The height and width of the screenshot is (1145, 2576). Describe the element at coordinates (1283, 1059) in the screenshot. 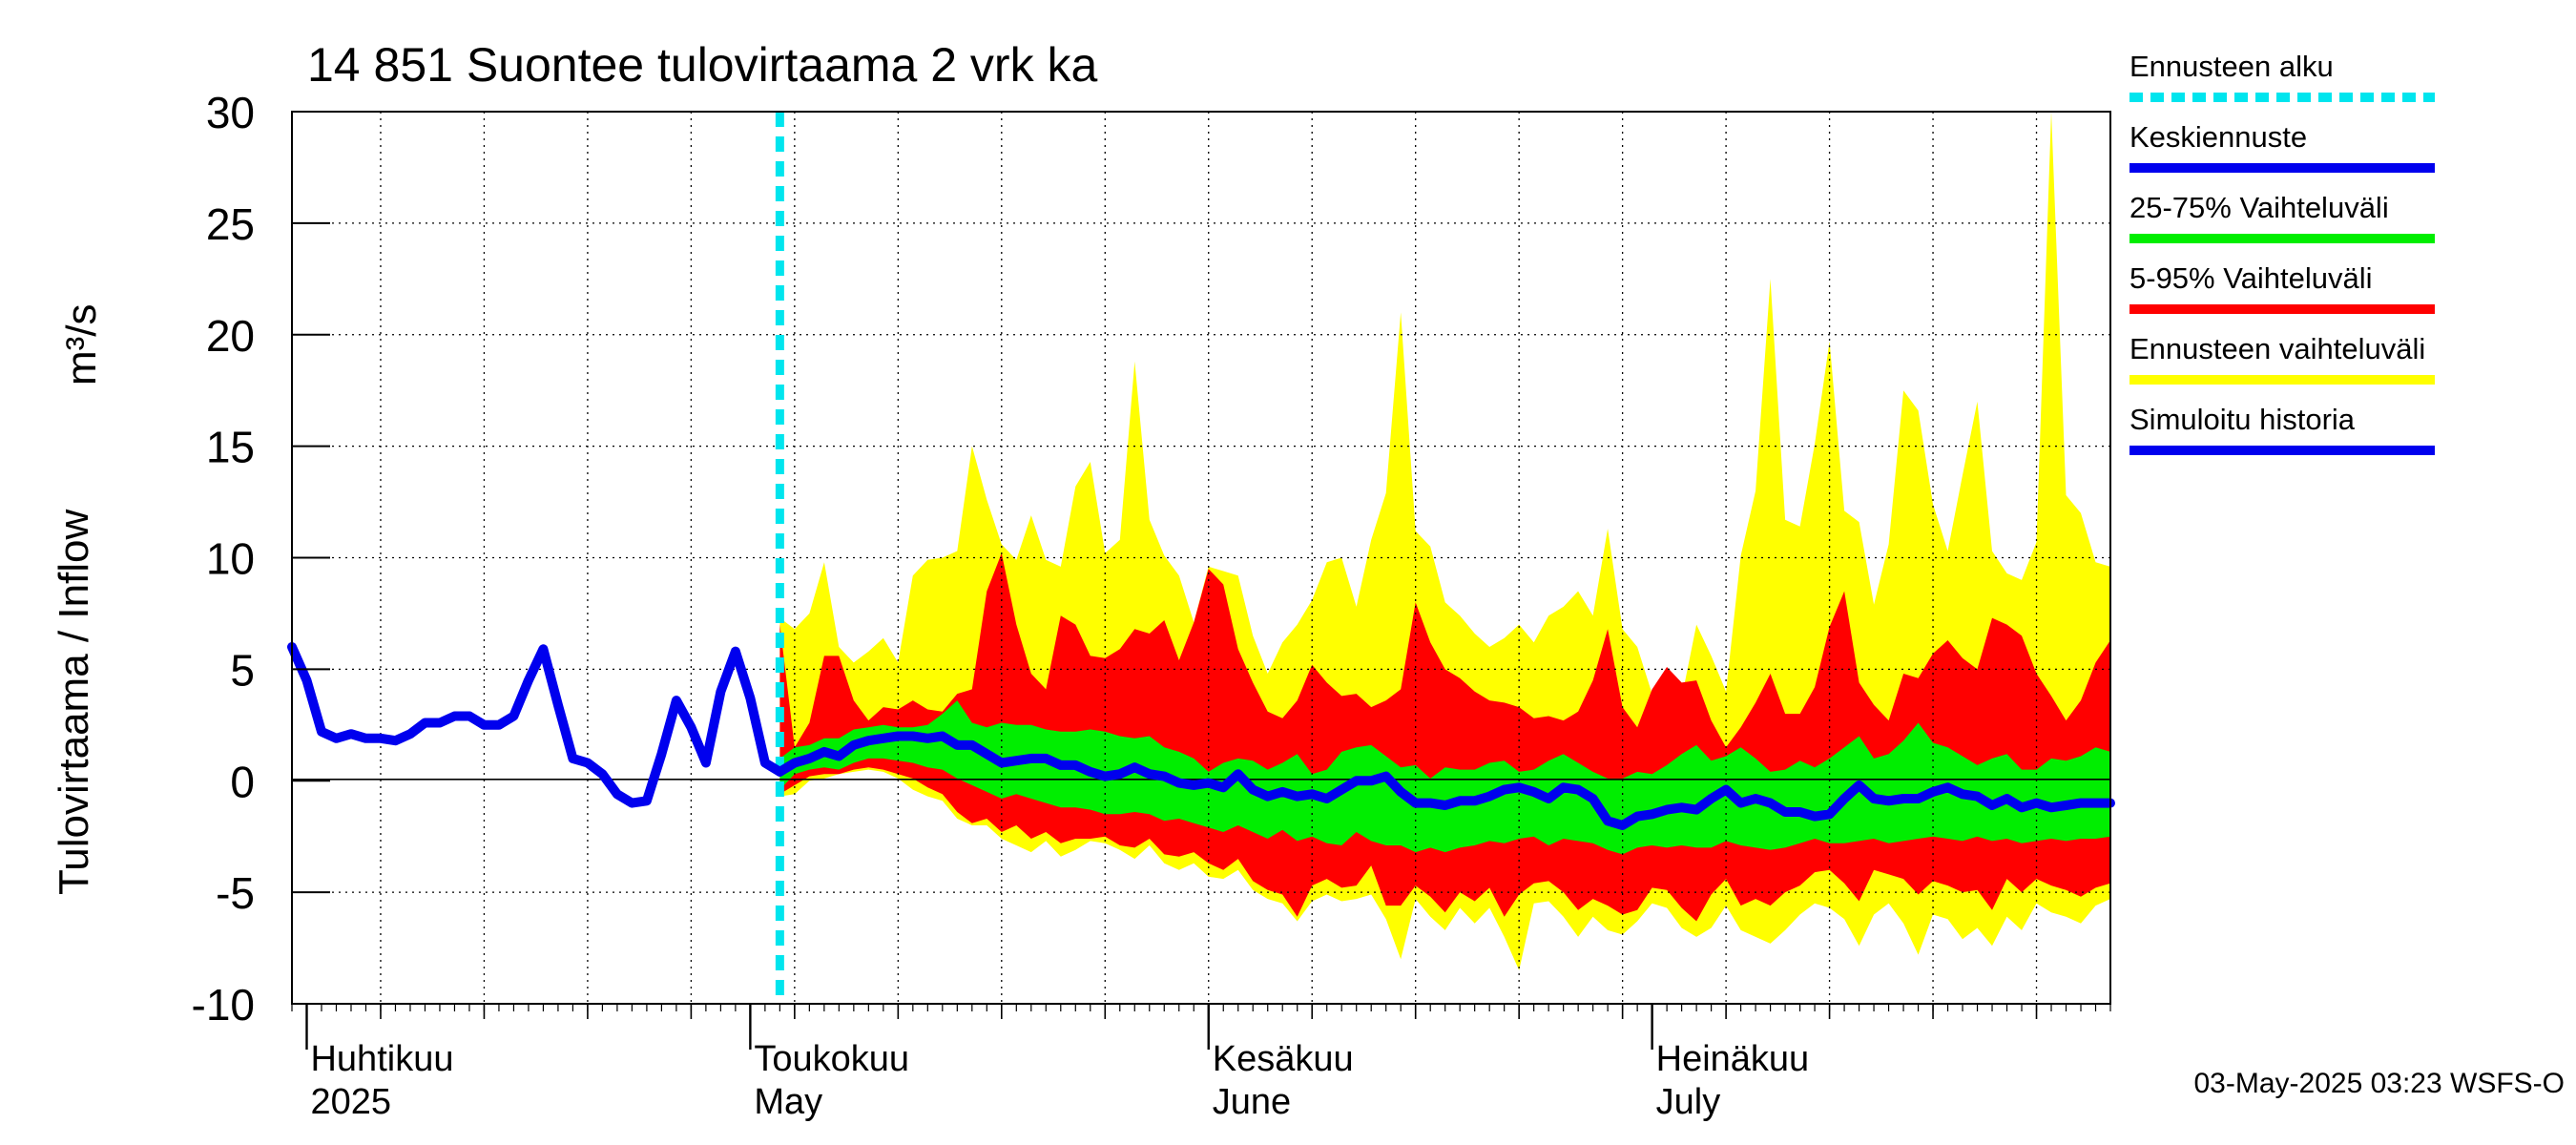

I see `month-label-fi: Kesäkuu` at that location.